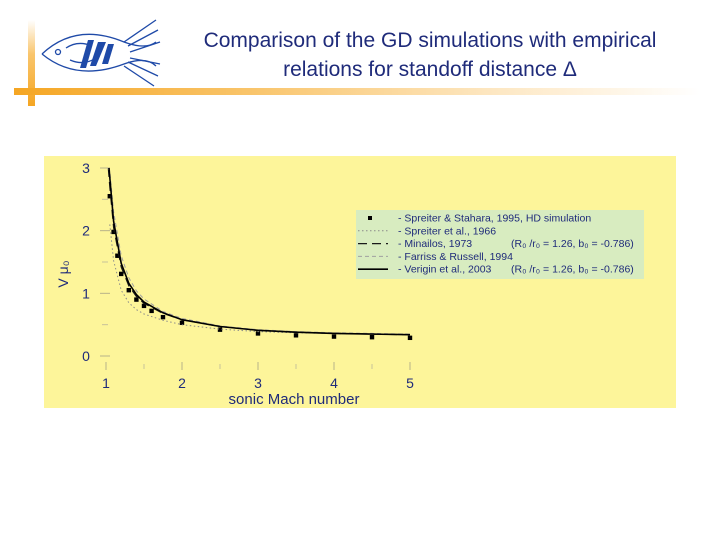 The image size is (720, 540). I want to click on slide-title-line-2: relations for standoff distance Δ, so click(430, 69).